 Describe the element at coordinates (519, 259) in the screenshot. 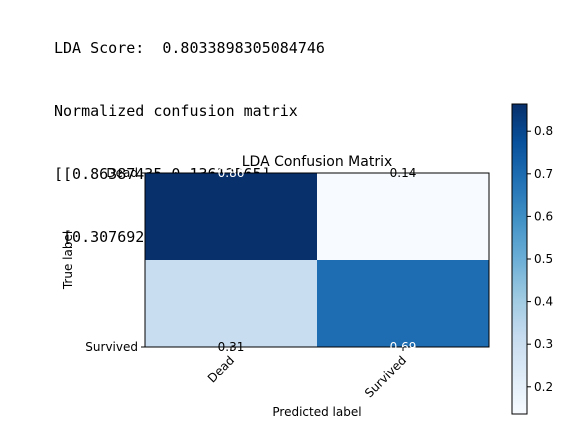

I see `colorbar` at that location.